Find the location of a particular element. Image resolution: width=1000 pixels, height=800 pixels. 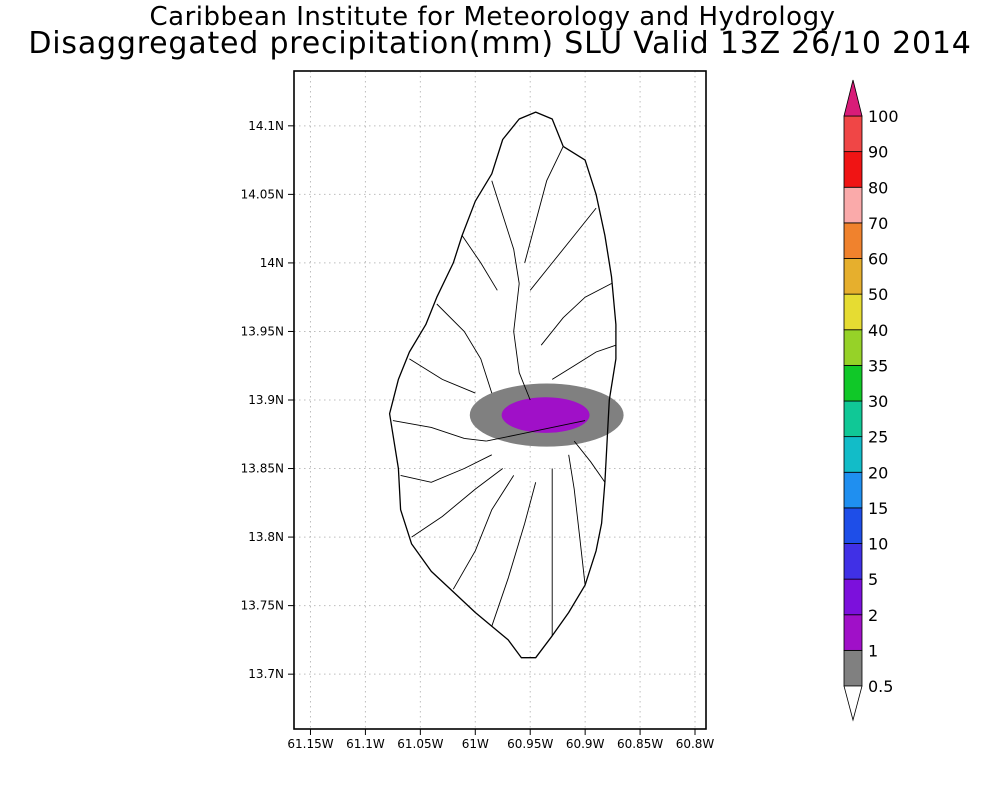

colorbar-level-label: 5 is located at coordinates (873, 579).